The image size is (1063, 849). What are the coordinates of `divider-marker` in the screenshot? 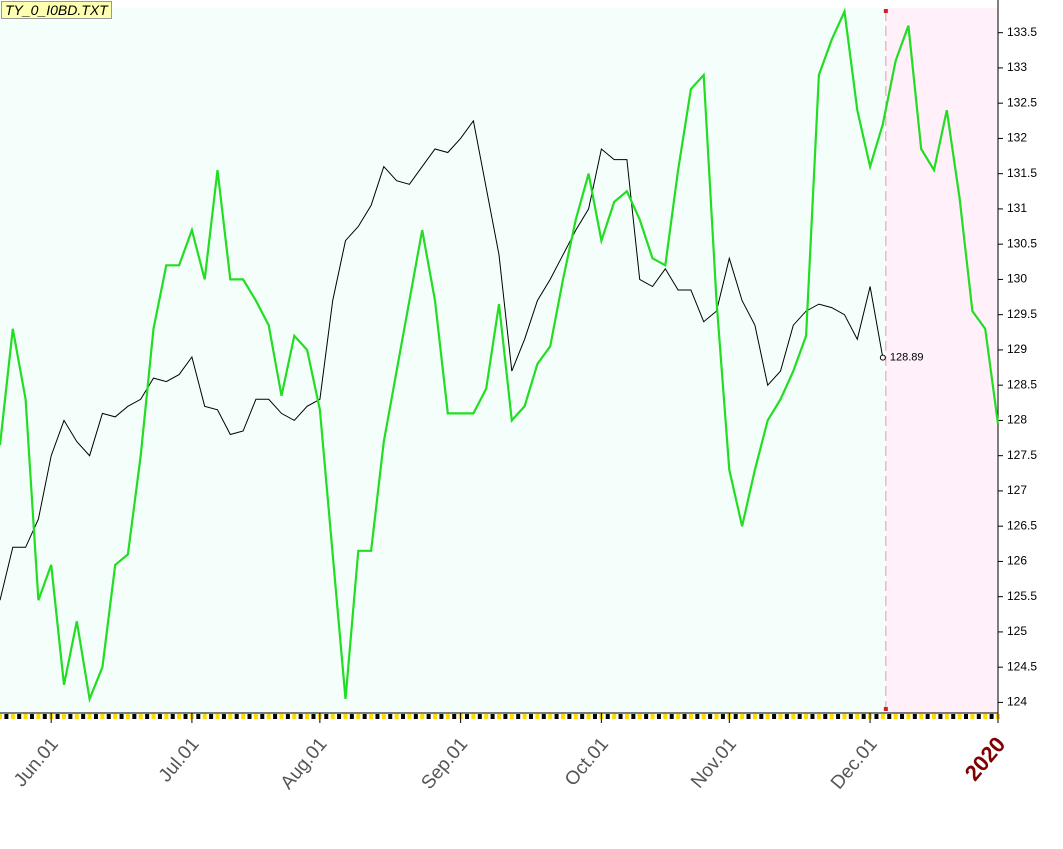 It's located at (885, 709).